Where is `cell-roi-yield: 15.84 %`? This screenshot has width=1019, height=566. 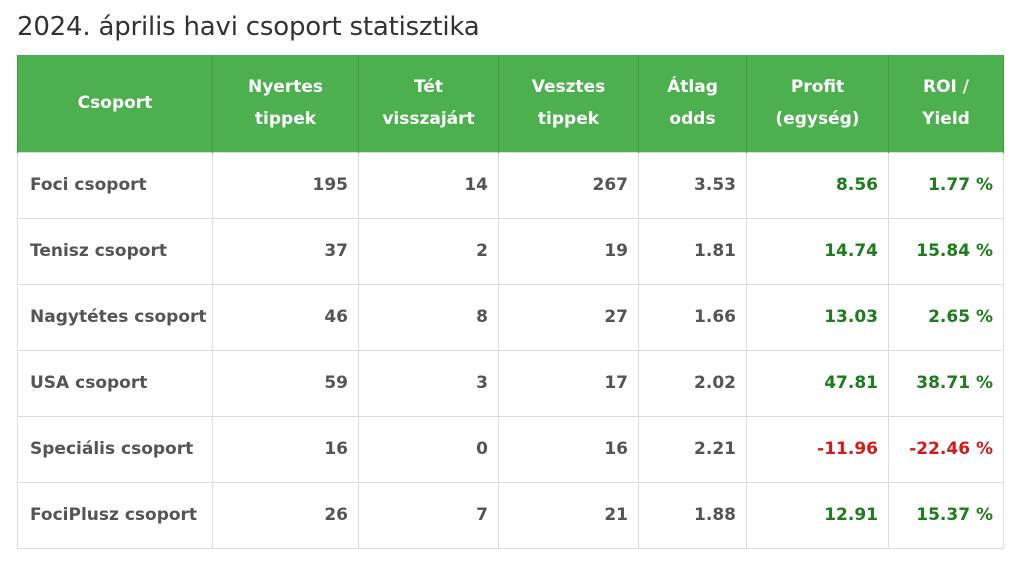 cell-roi-yield: 15.84 % is located at coordinates (946, 251).